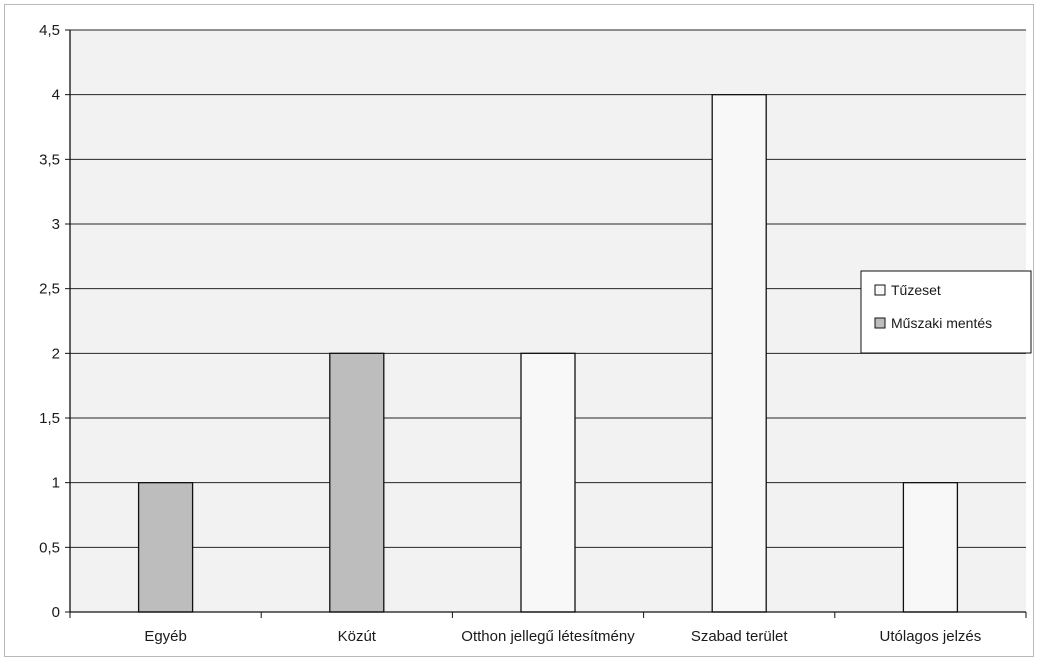  What do you see at coordinates (56, 612) in the screenshot?
I see `y-tick-label: 0` at bounding box center [56, 612].